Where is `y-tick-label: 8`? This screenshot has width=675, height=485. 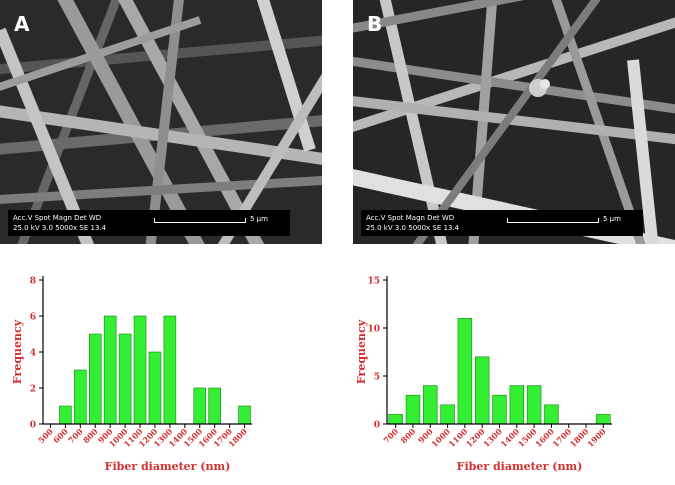
y-tick-label: 8 is located at coordinates (33, 282).